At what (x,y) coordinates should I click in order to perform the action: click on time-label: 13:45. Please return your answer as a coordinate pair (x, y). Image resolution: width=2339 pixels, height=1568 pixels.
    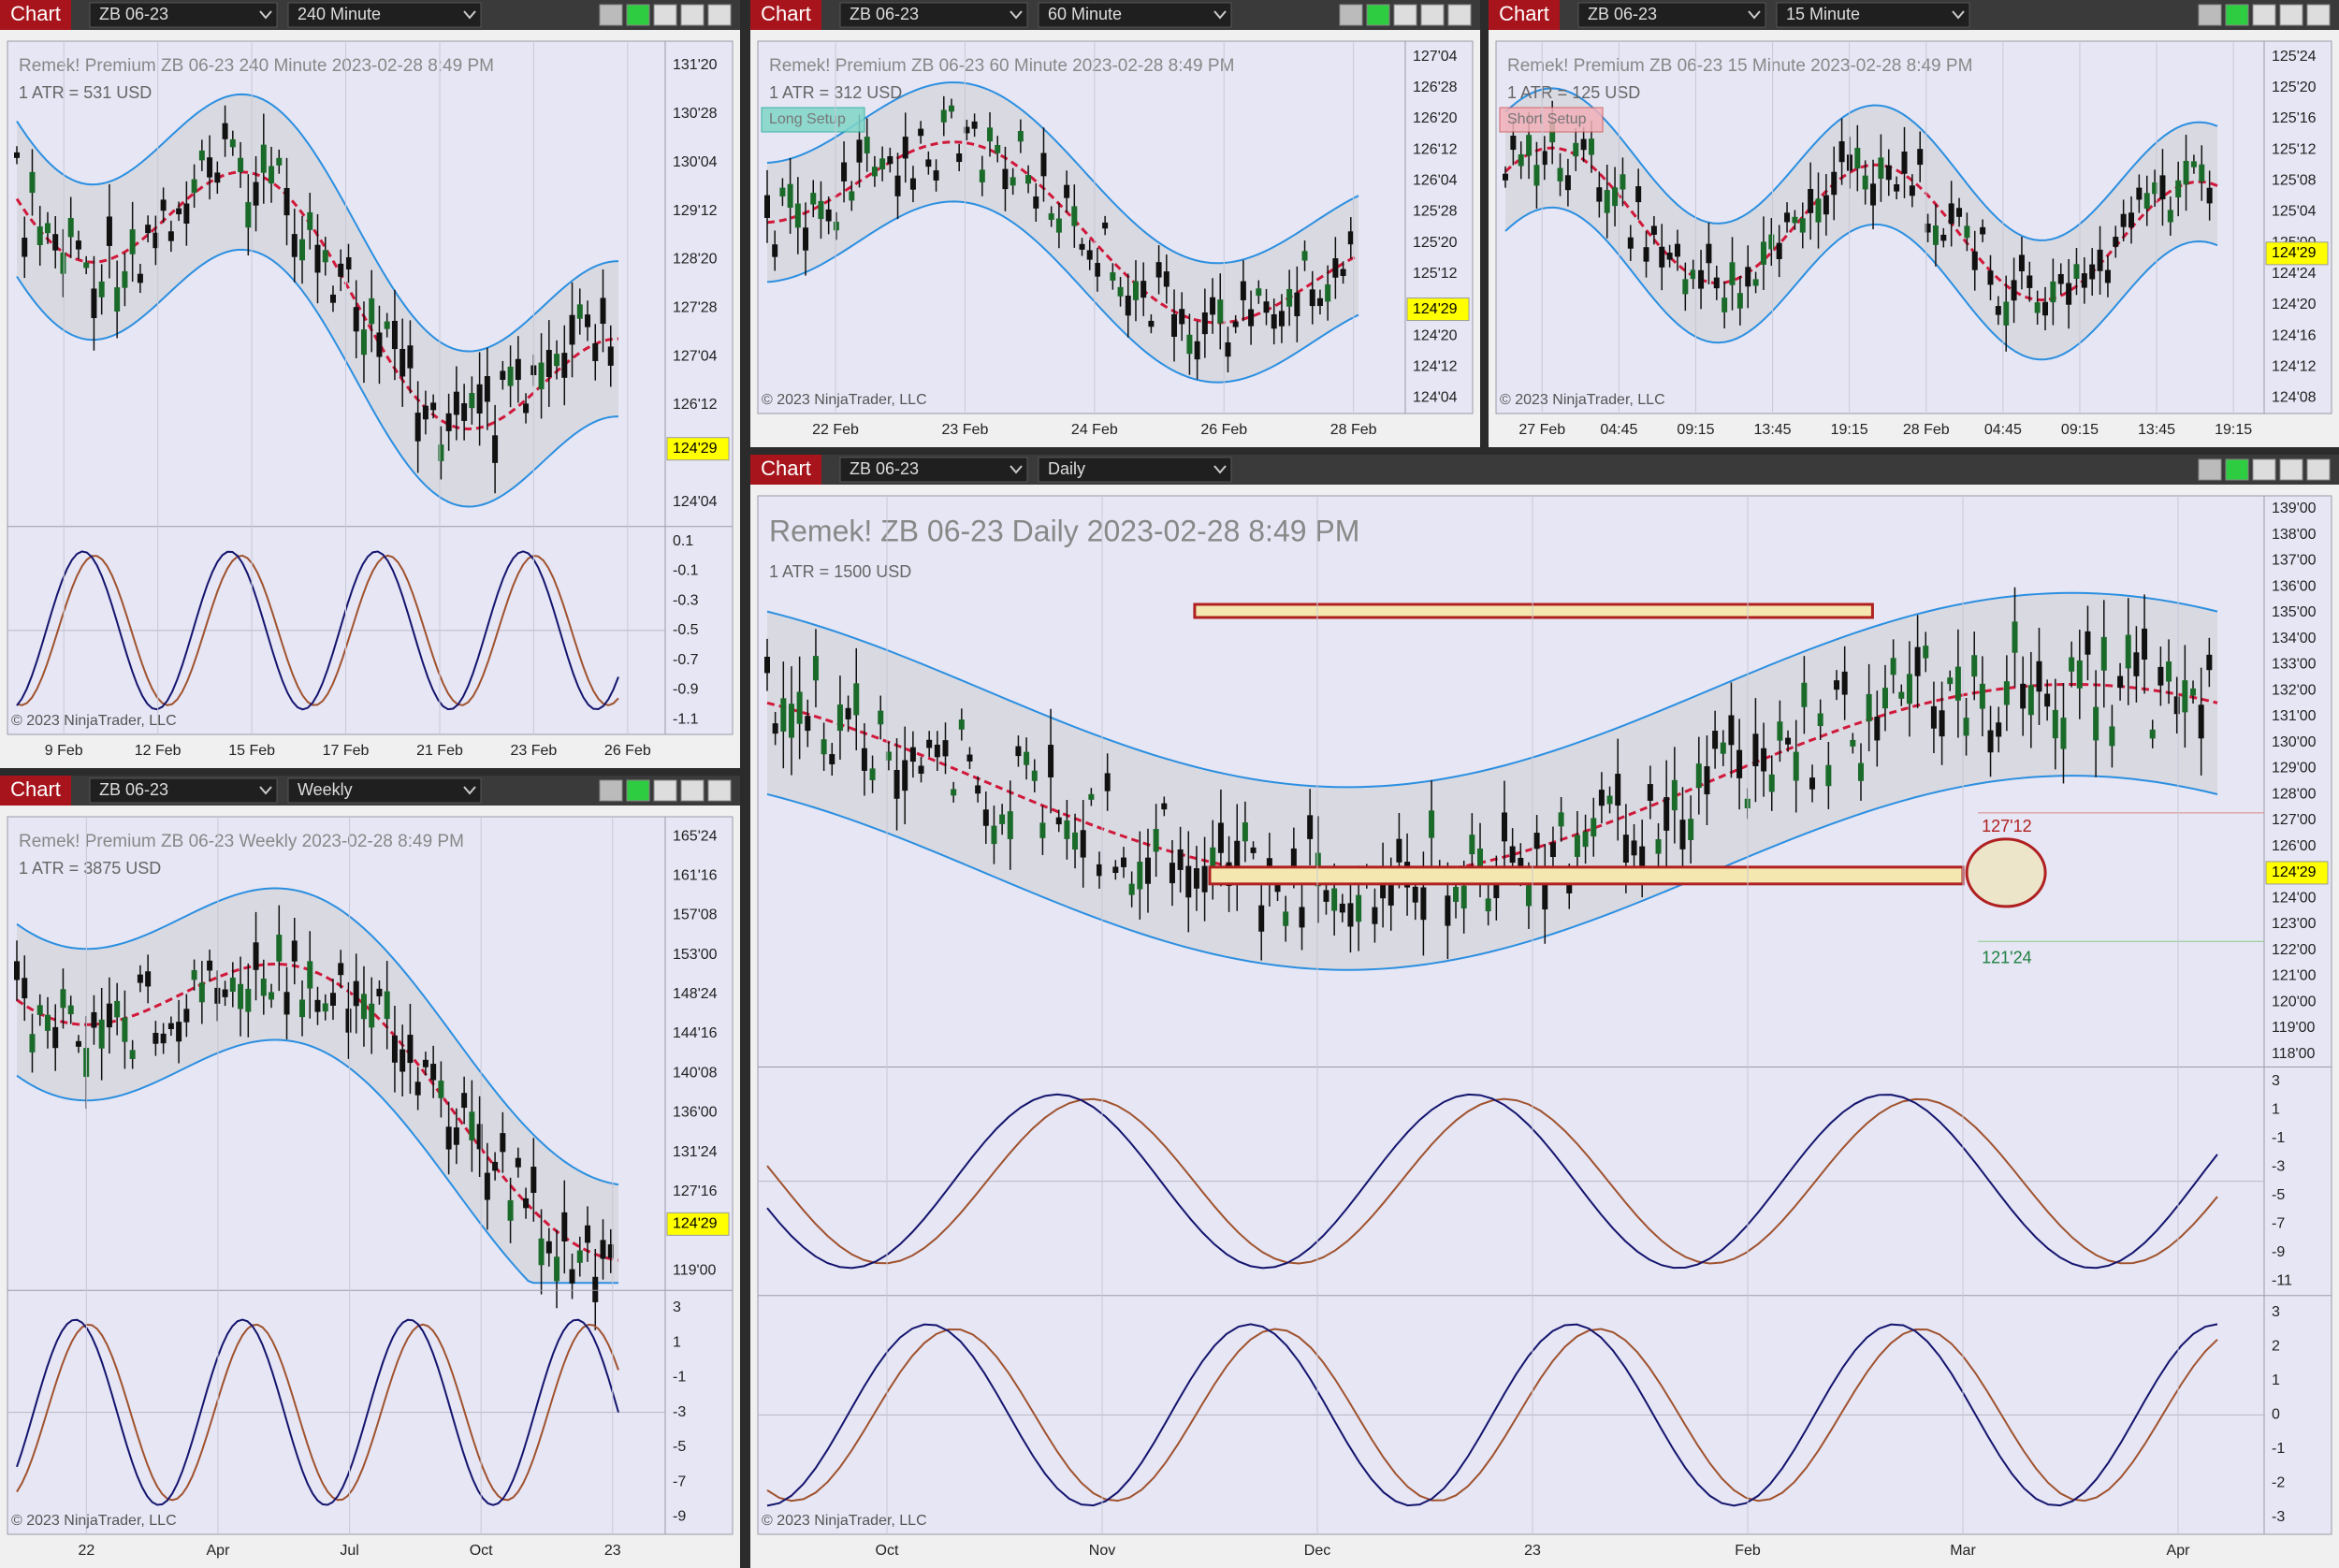
    Looking at the image, I should click on (1773, 430).